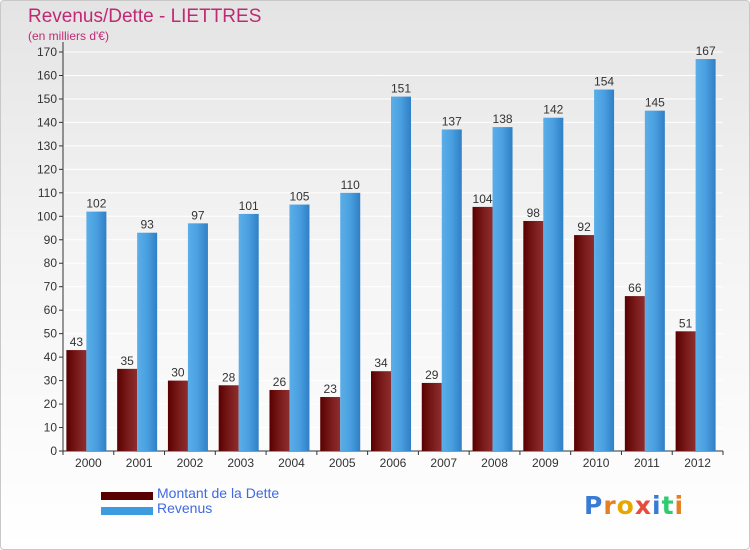  What do you see at coordinates (47, 99) in the screenshot?
I see `y-tick-label: 150` at bounding box center [47, 99].